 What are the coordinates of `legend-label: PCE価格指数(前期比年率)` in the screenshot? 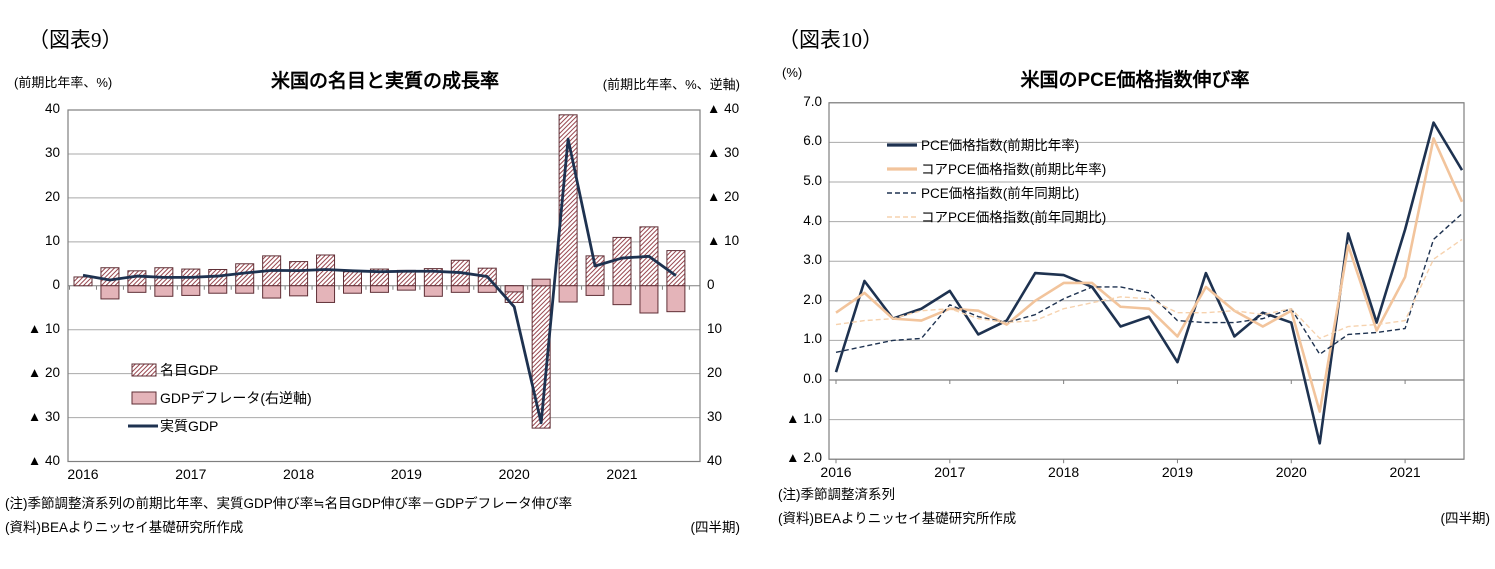 It's located at (1000, 145).